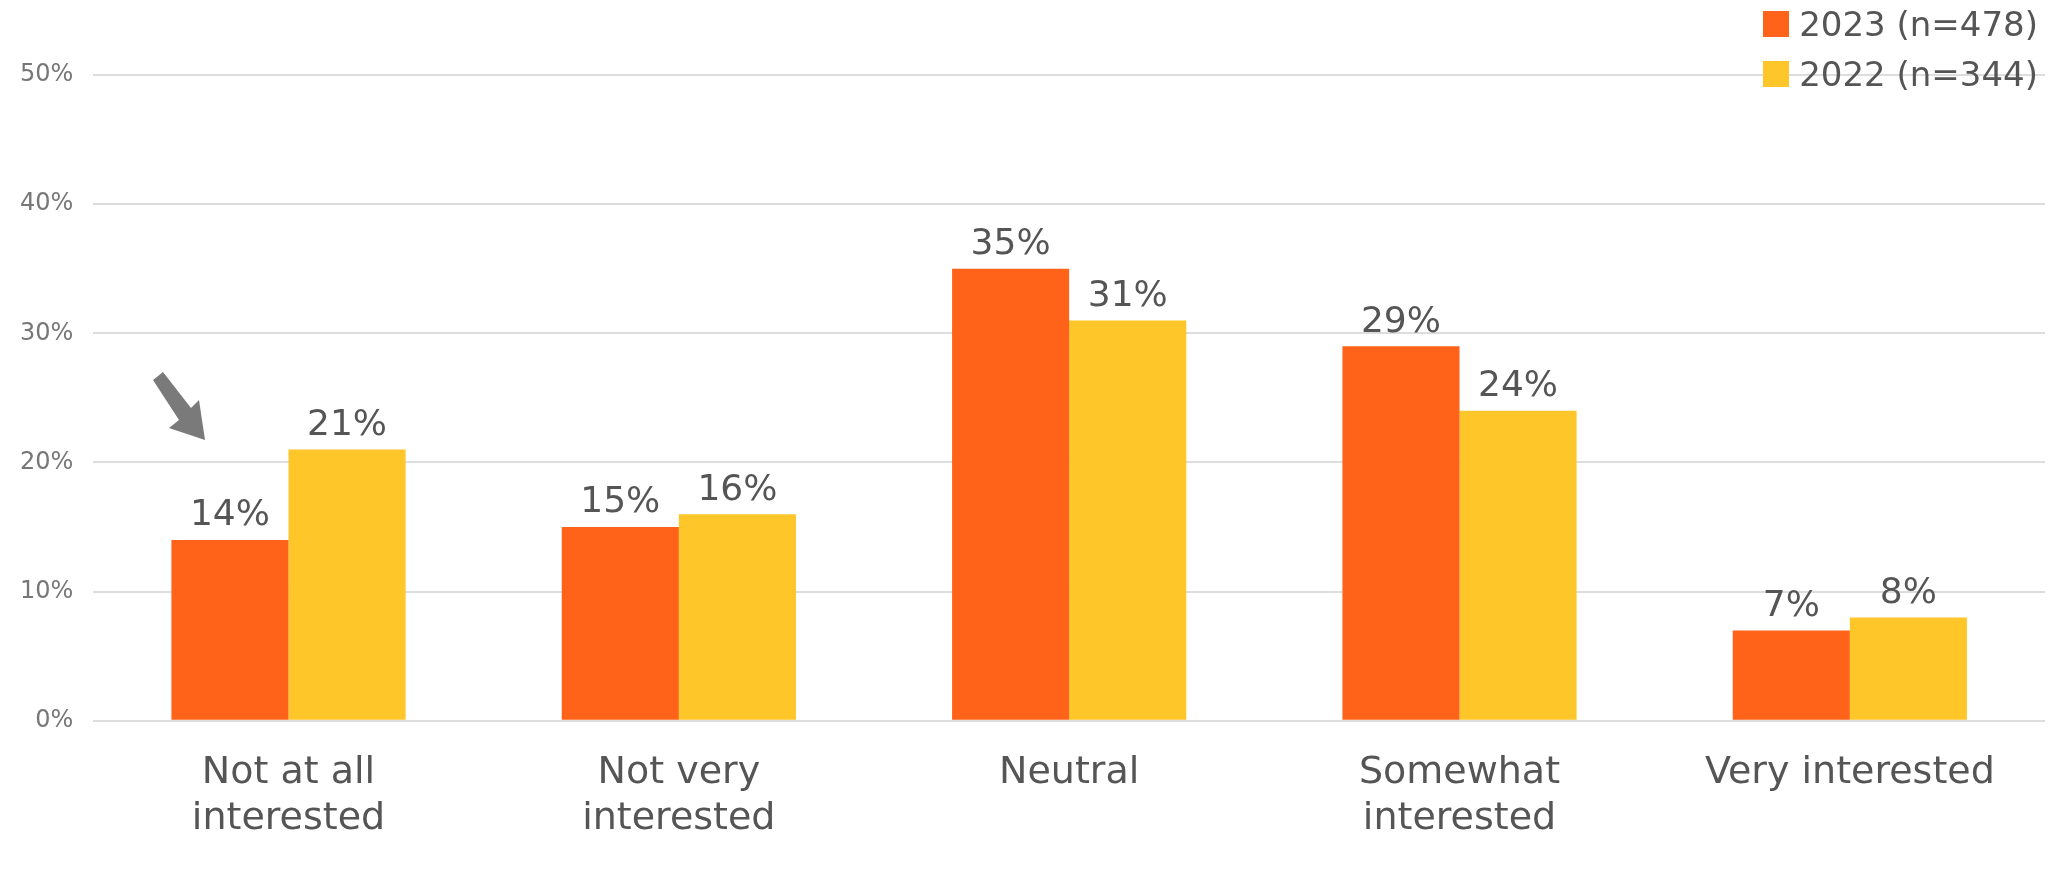 The width and height of the screenshot is (2050, 872). What do you see at coordinates (737, 487) in the screenshot?
I see `data-label: 16%` at bounding box center [737, 487].